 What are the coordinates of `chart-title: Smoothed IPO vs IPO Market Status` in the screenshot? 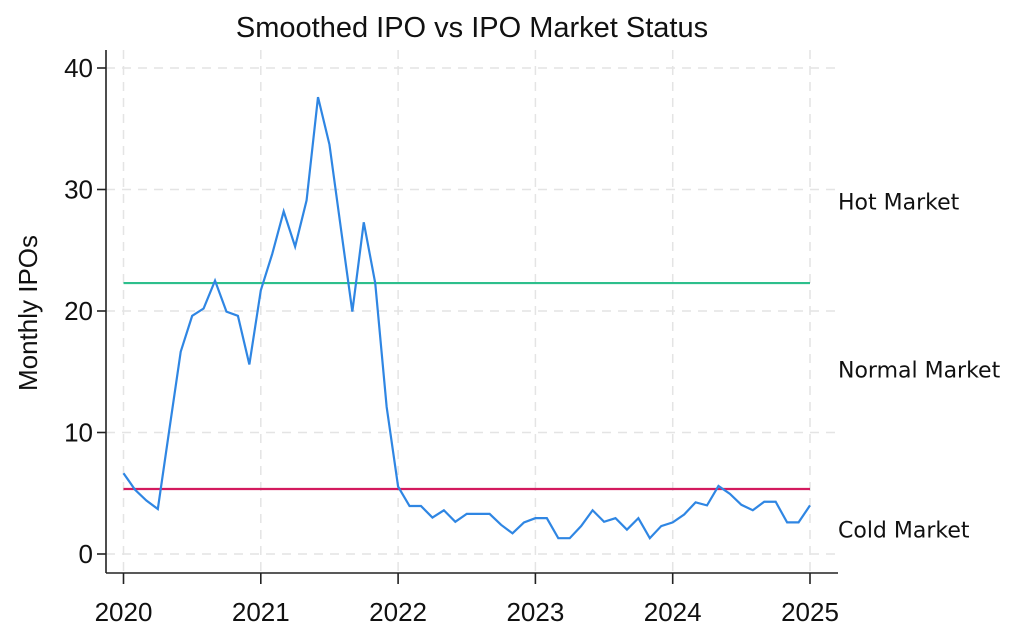 It's located at (472, 28).